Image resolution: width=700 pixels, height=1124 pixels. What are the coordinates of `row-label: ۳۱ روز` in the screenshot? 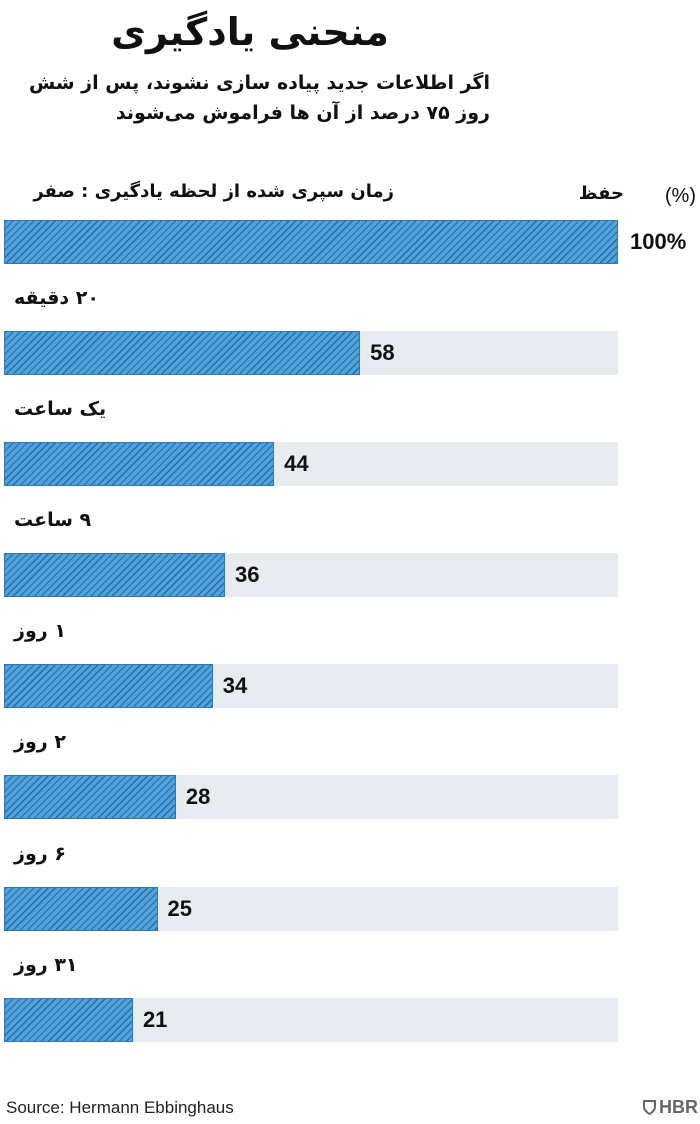 It's located at (46, 965).